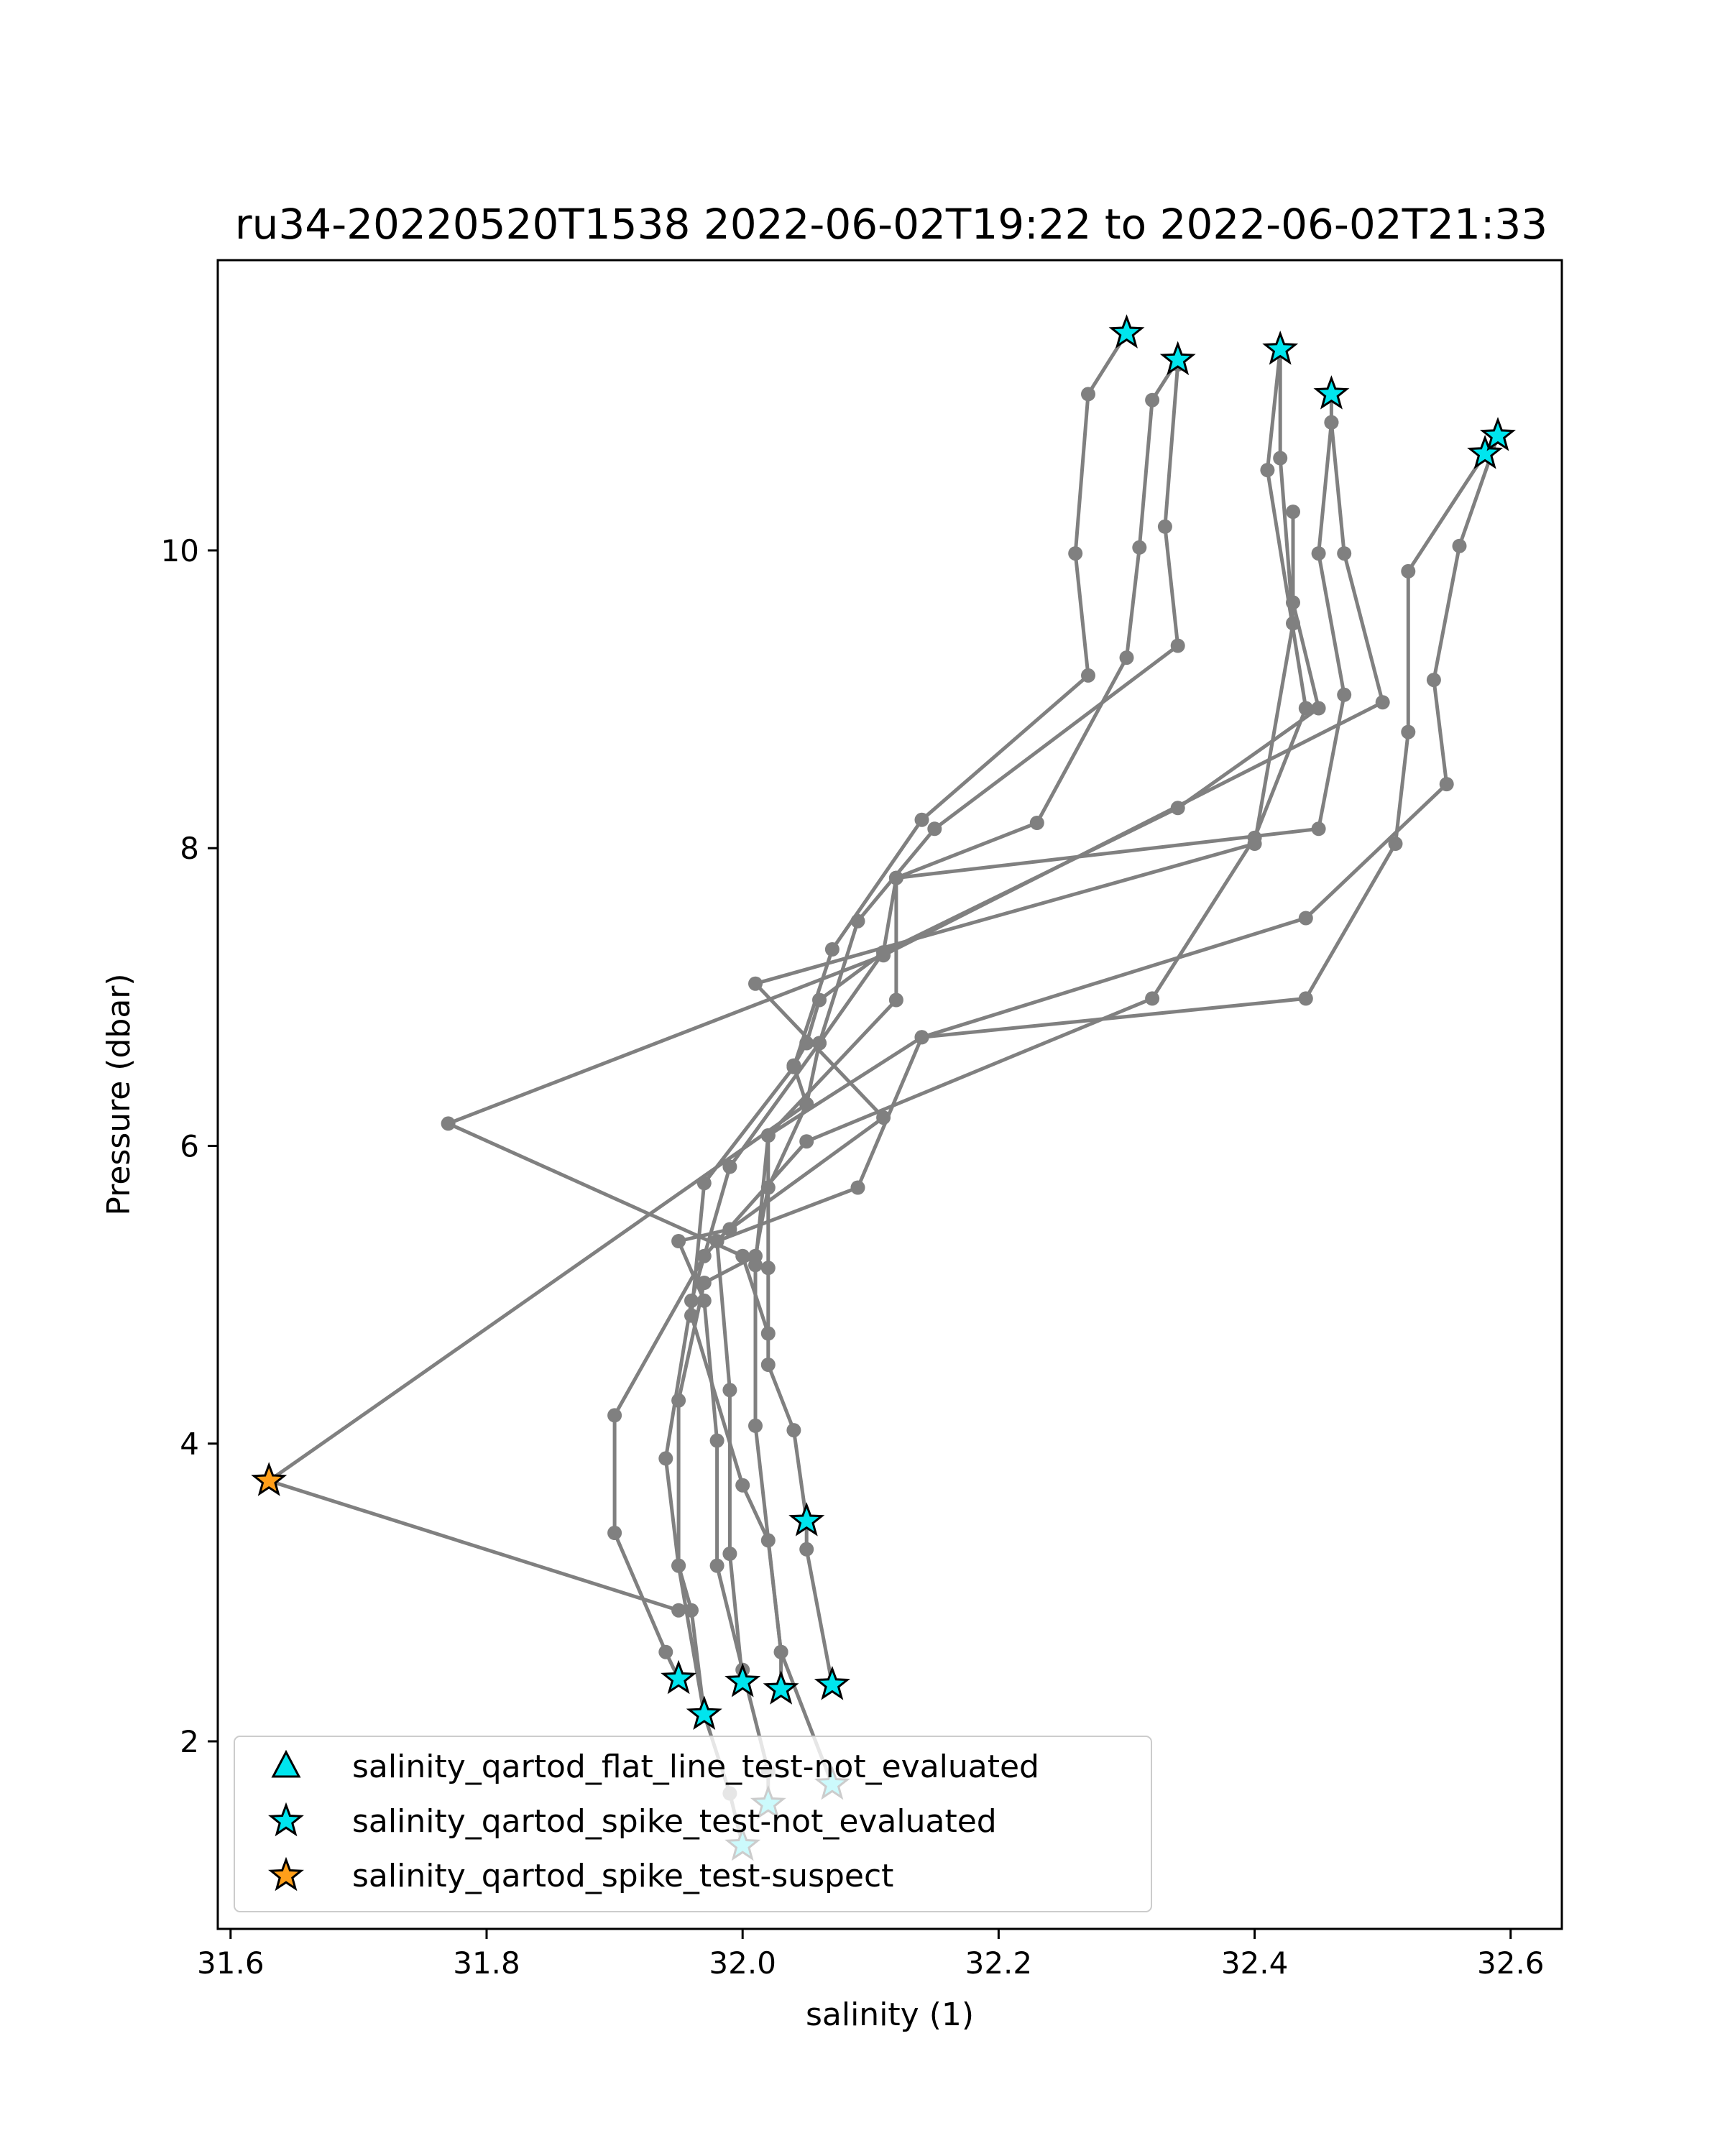 The image size is (1725, 2156). I want to click on legend-box, so click(693, 1824).